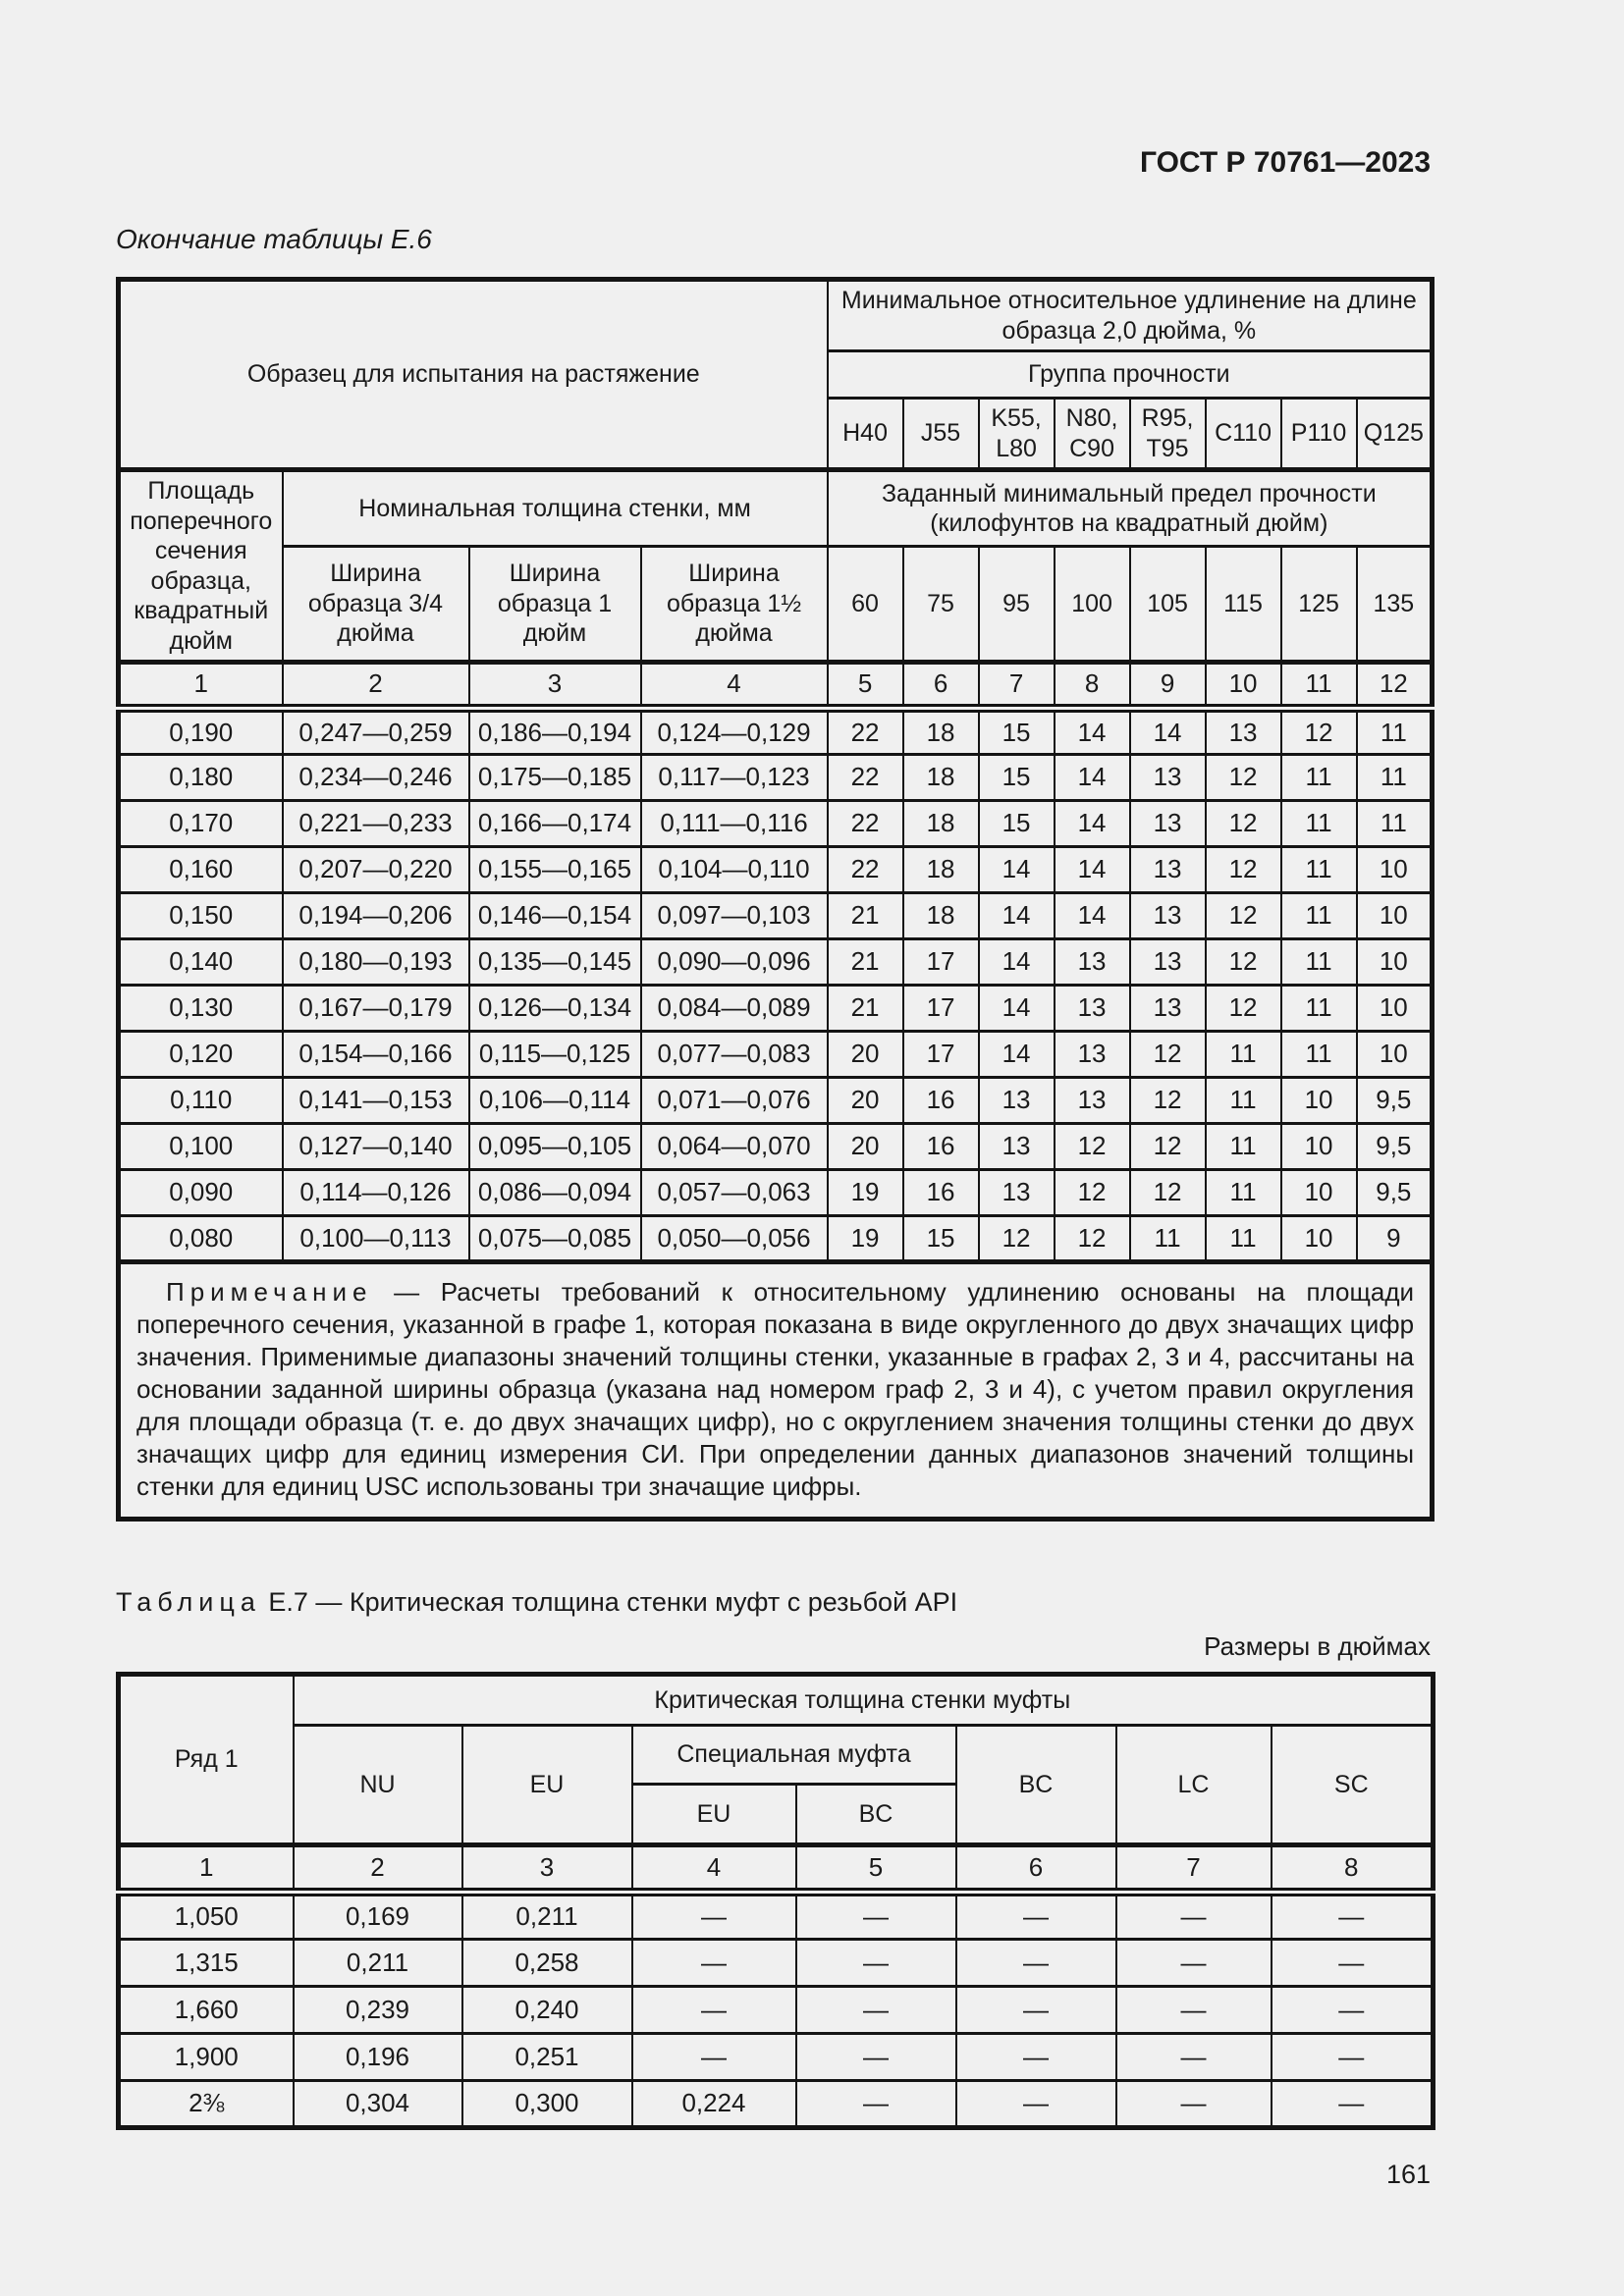 The width and height of the screenshot is (1624, 2296). What do you see at coordinates (713, 1815) in the screenshot?
I see `header-special-eu: EU` at bounding box center [713, 1815].